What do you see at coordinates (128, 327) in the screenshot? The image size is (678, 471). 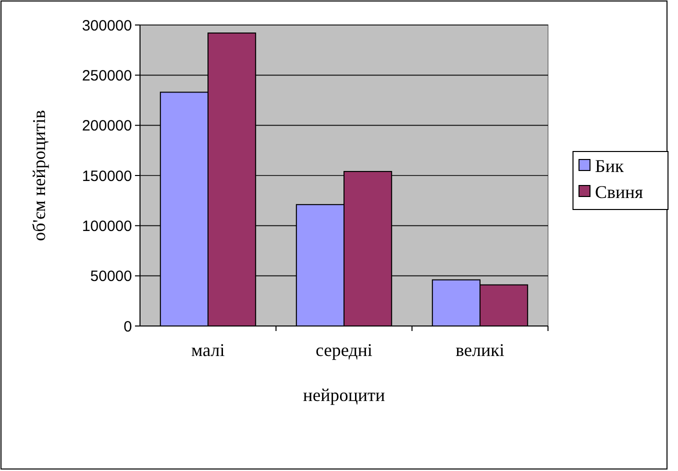 I see `y-tick-label: 0` at bounding box center [128, 327].